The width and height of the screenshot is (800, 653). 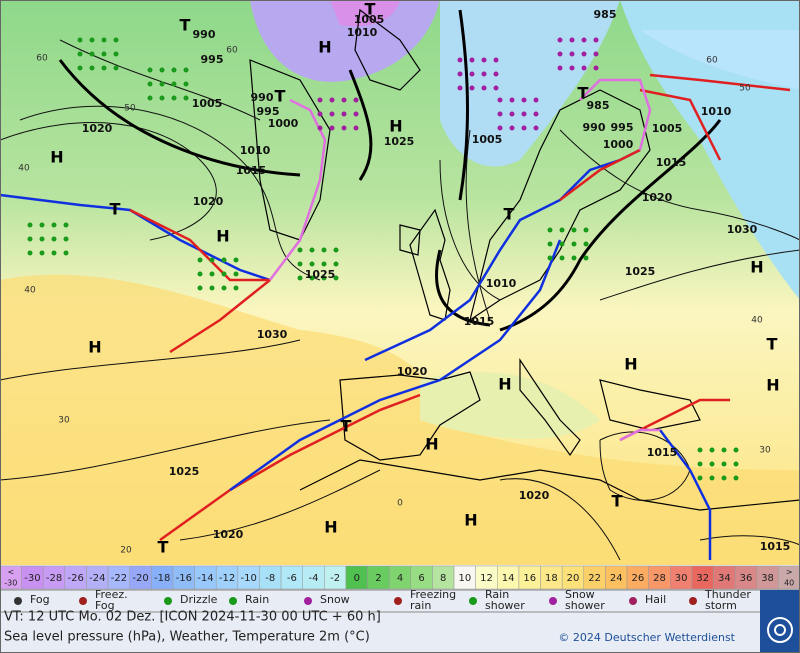 I want to click on scale-label: -4, so click(x=314, y=578).